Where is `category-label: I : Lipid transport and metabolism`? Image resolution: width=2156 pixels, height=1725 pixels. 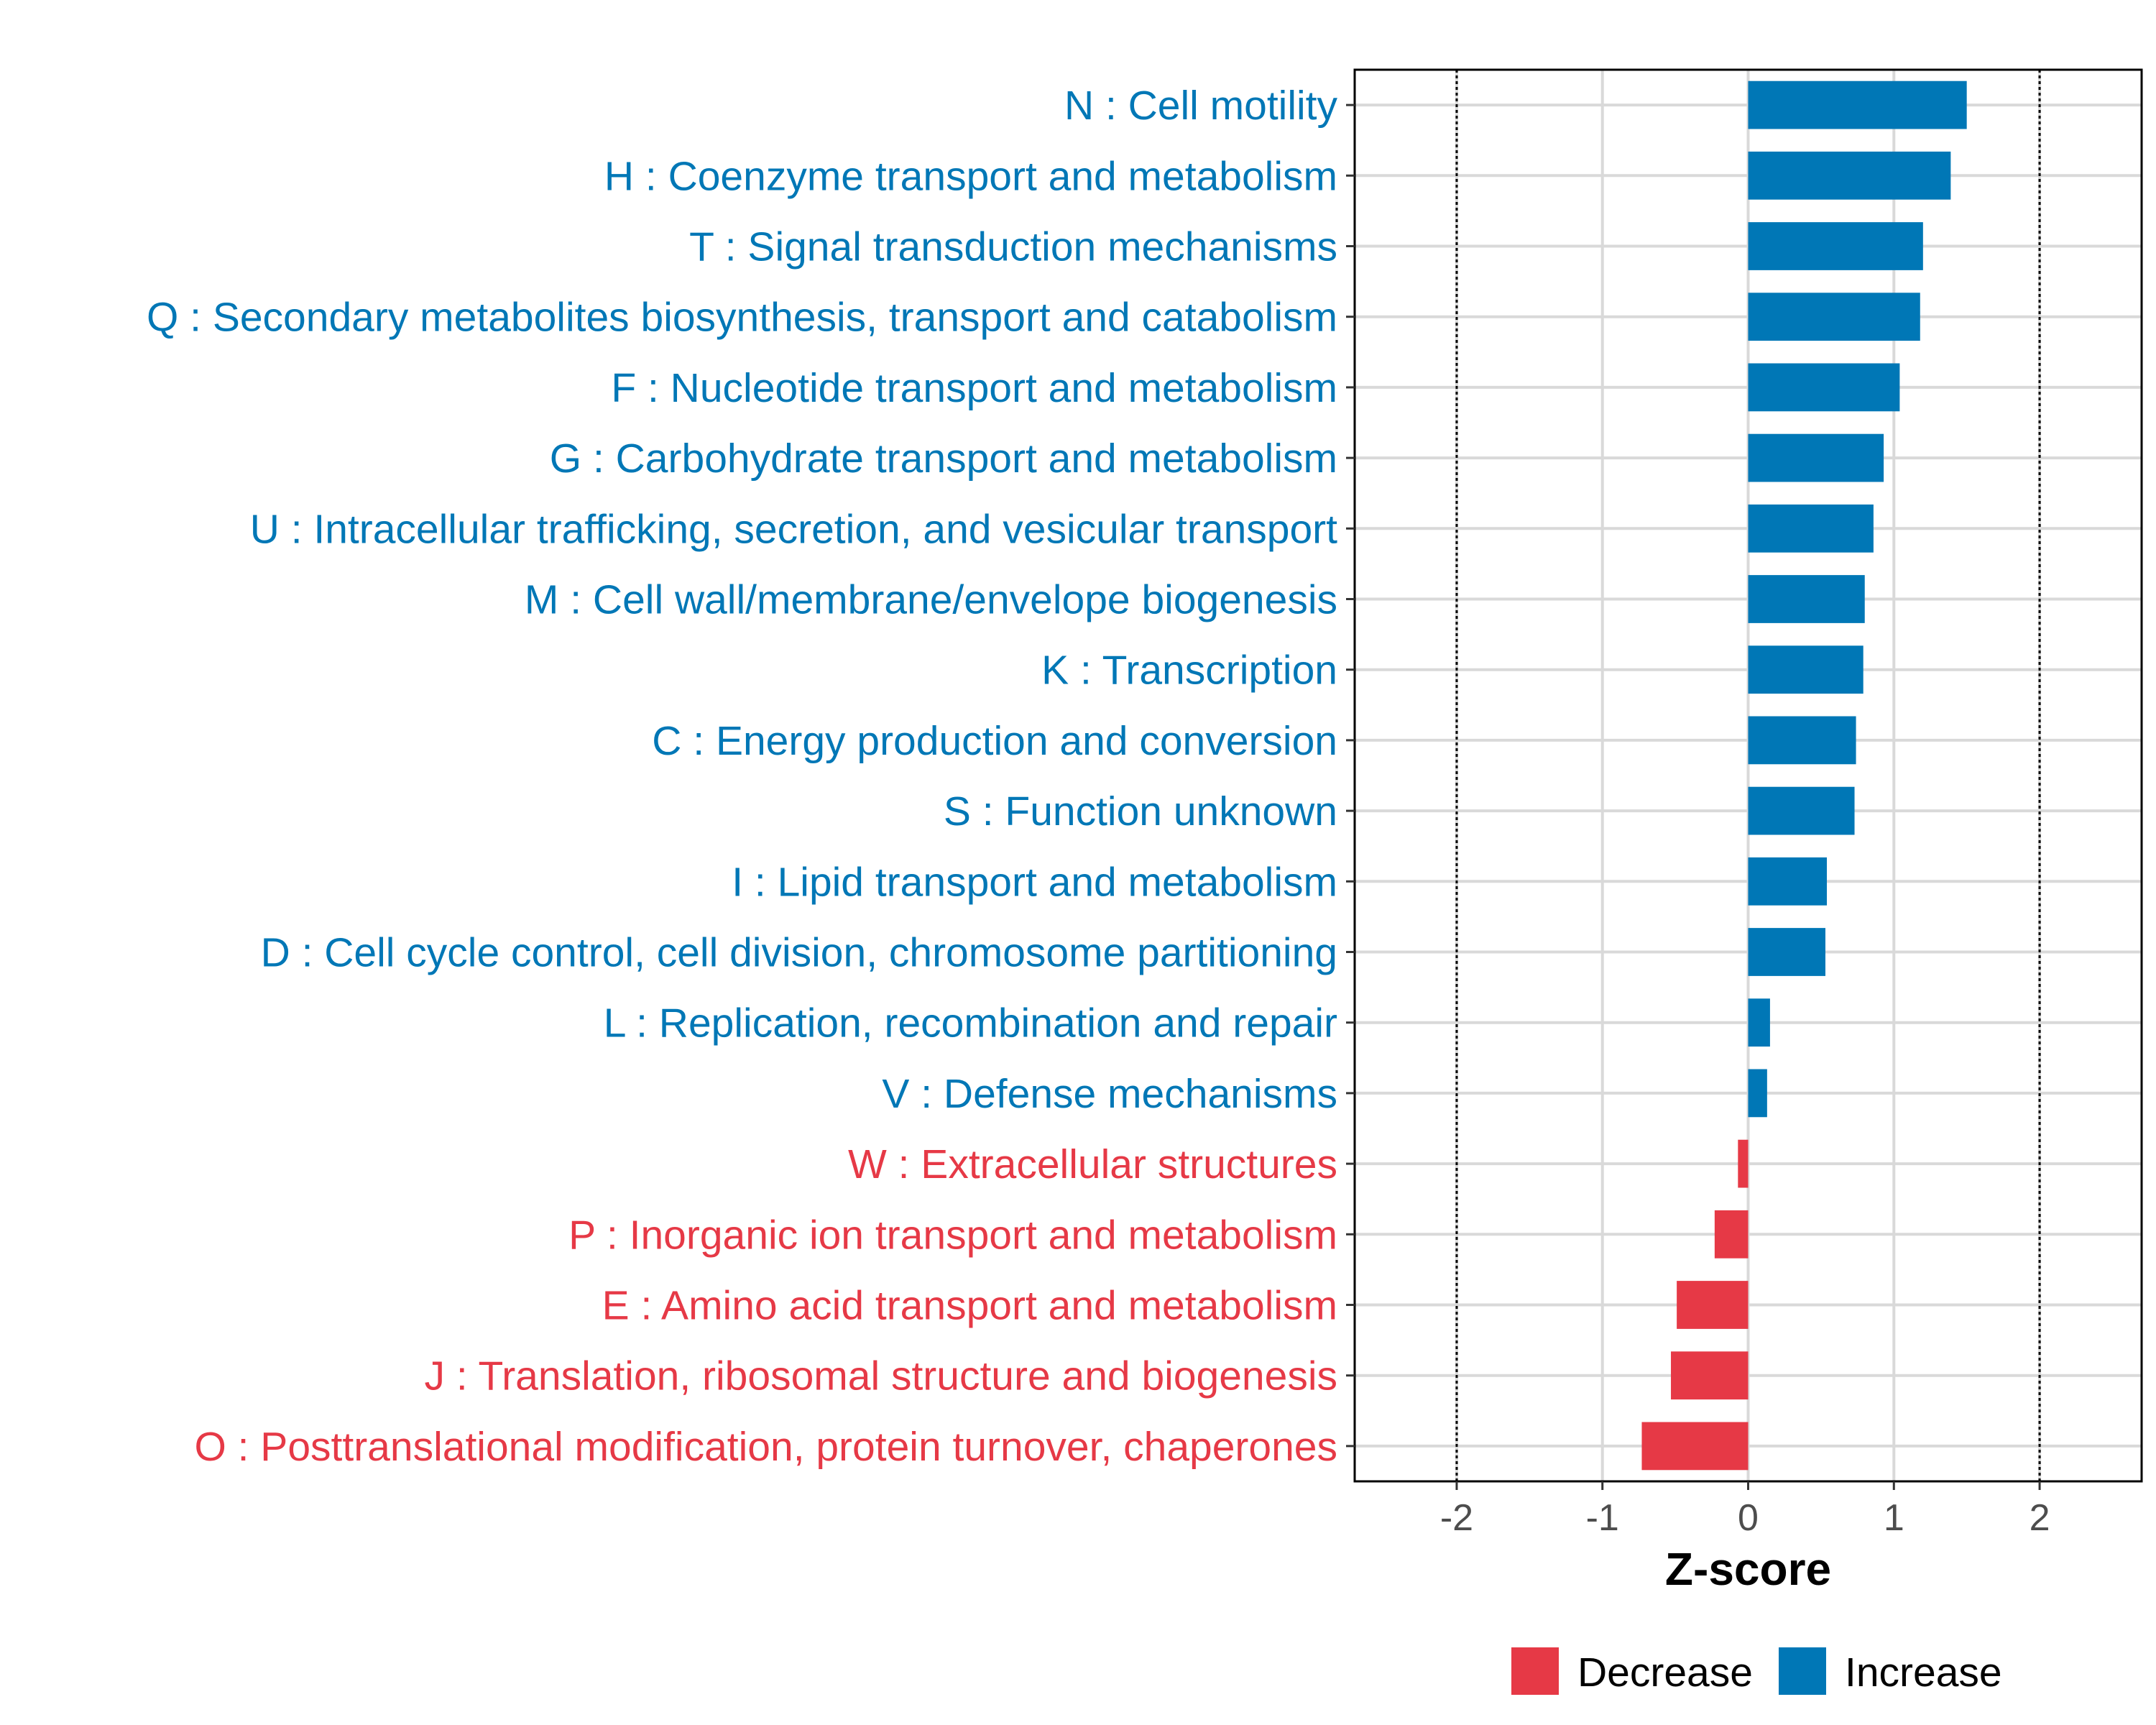
category-label: I : Lipid transport and metabolism is located at coordinates (1034, 882).